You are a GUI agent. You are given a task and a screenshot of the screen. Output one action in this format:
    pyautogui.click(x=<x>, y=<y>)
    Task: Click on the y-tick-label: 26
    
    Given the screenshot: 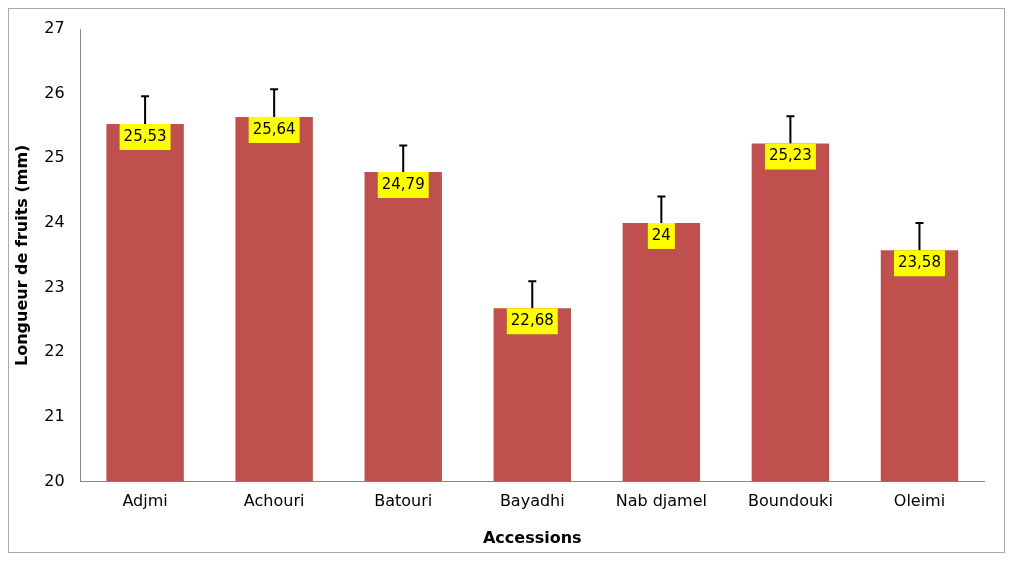 What is the action you would take?
    pyautogui.click(x=54, y=92)
    